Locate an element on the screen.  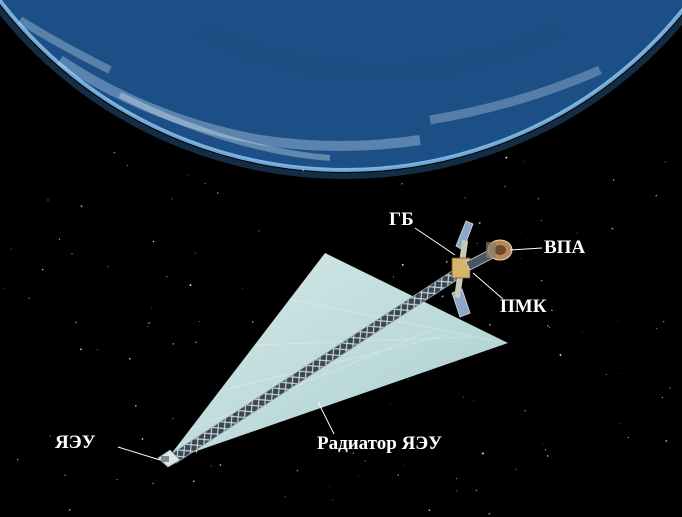
label-vpa: ВПА is located at coordinates (565, 247).